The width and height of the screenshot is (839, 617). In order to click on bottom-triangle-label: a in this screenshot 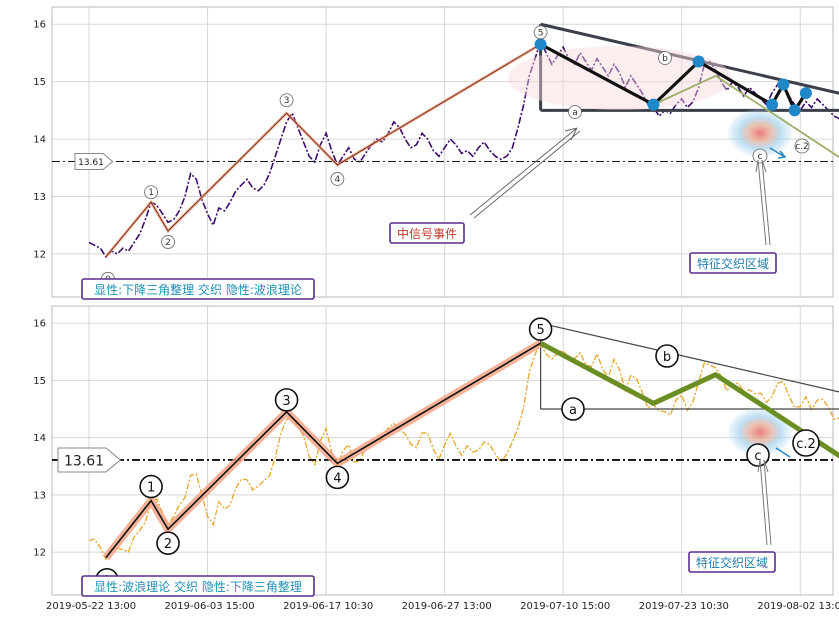, I will do `click(573, 410)`.